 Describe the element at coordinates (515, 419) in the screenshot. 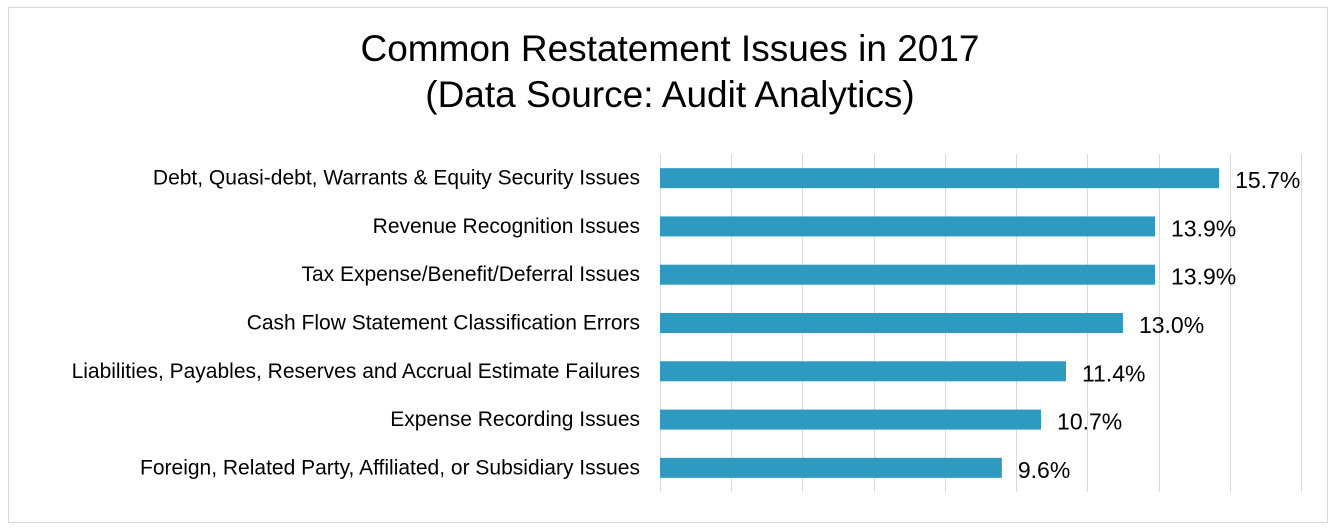

I see `category-label: Expense Recording Issues` at that location.